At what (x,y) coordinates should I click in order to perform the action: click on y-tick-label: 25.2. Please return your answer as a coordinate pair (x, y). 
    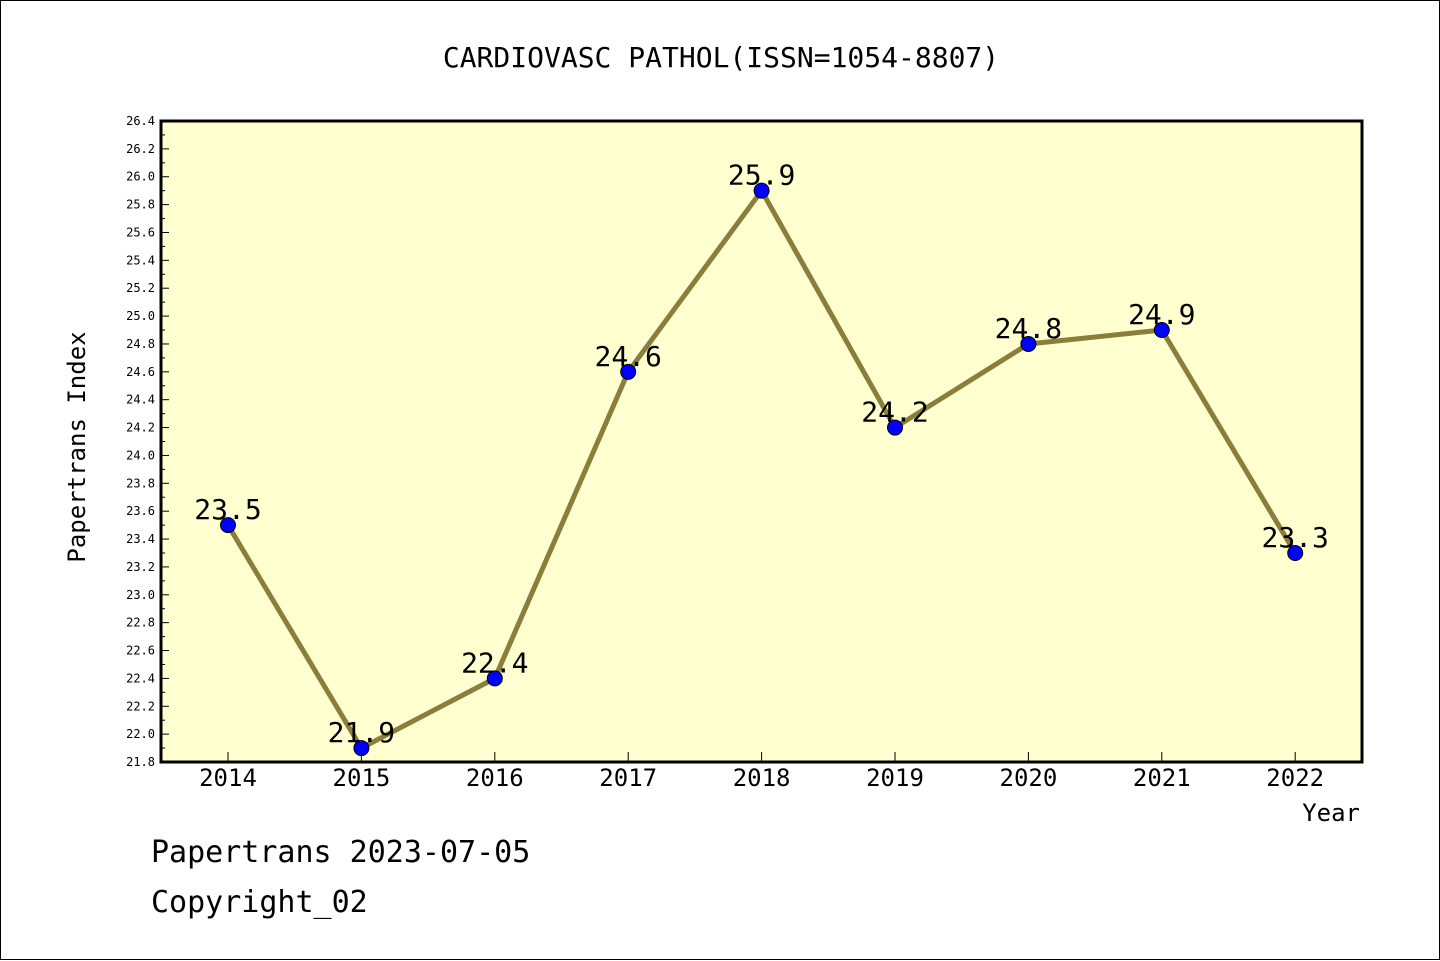
    Looking at the image, I should click on (140, 288).